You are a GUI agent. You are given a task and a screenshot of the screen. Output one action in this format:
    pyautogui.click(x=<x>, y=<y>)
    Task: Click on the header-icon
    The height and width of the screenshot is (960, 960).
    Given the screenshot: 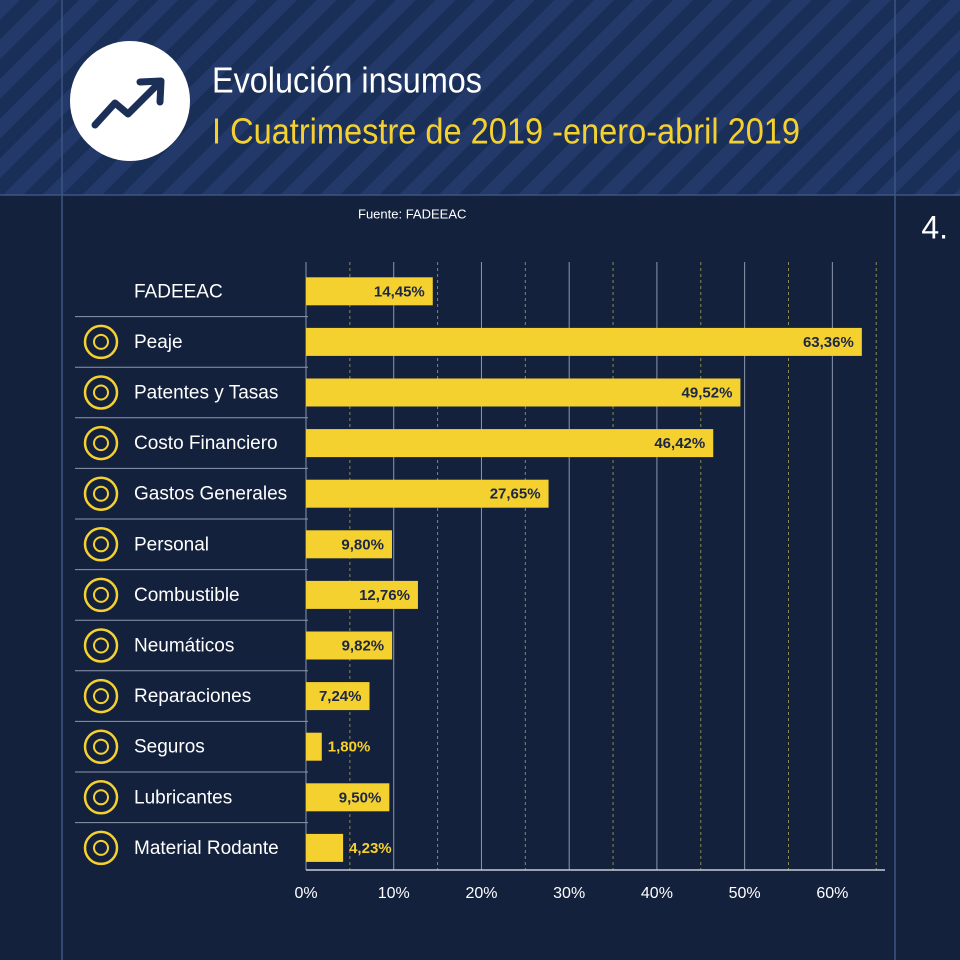 What is the action you would take?
    pyautogui.click(x=130, y=101)
    